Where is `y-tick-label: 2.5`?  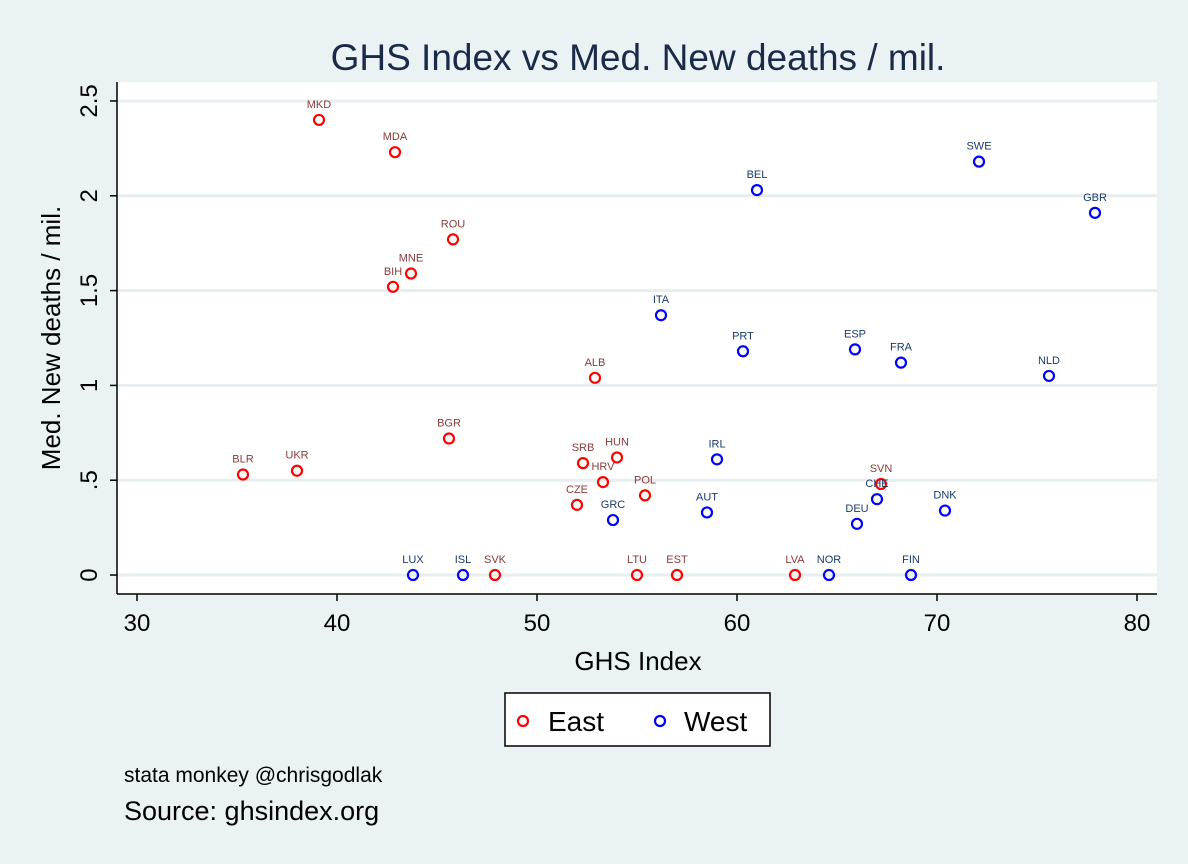 y-tick-label: 2.5 is located at coordinates (89, 100).